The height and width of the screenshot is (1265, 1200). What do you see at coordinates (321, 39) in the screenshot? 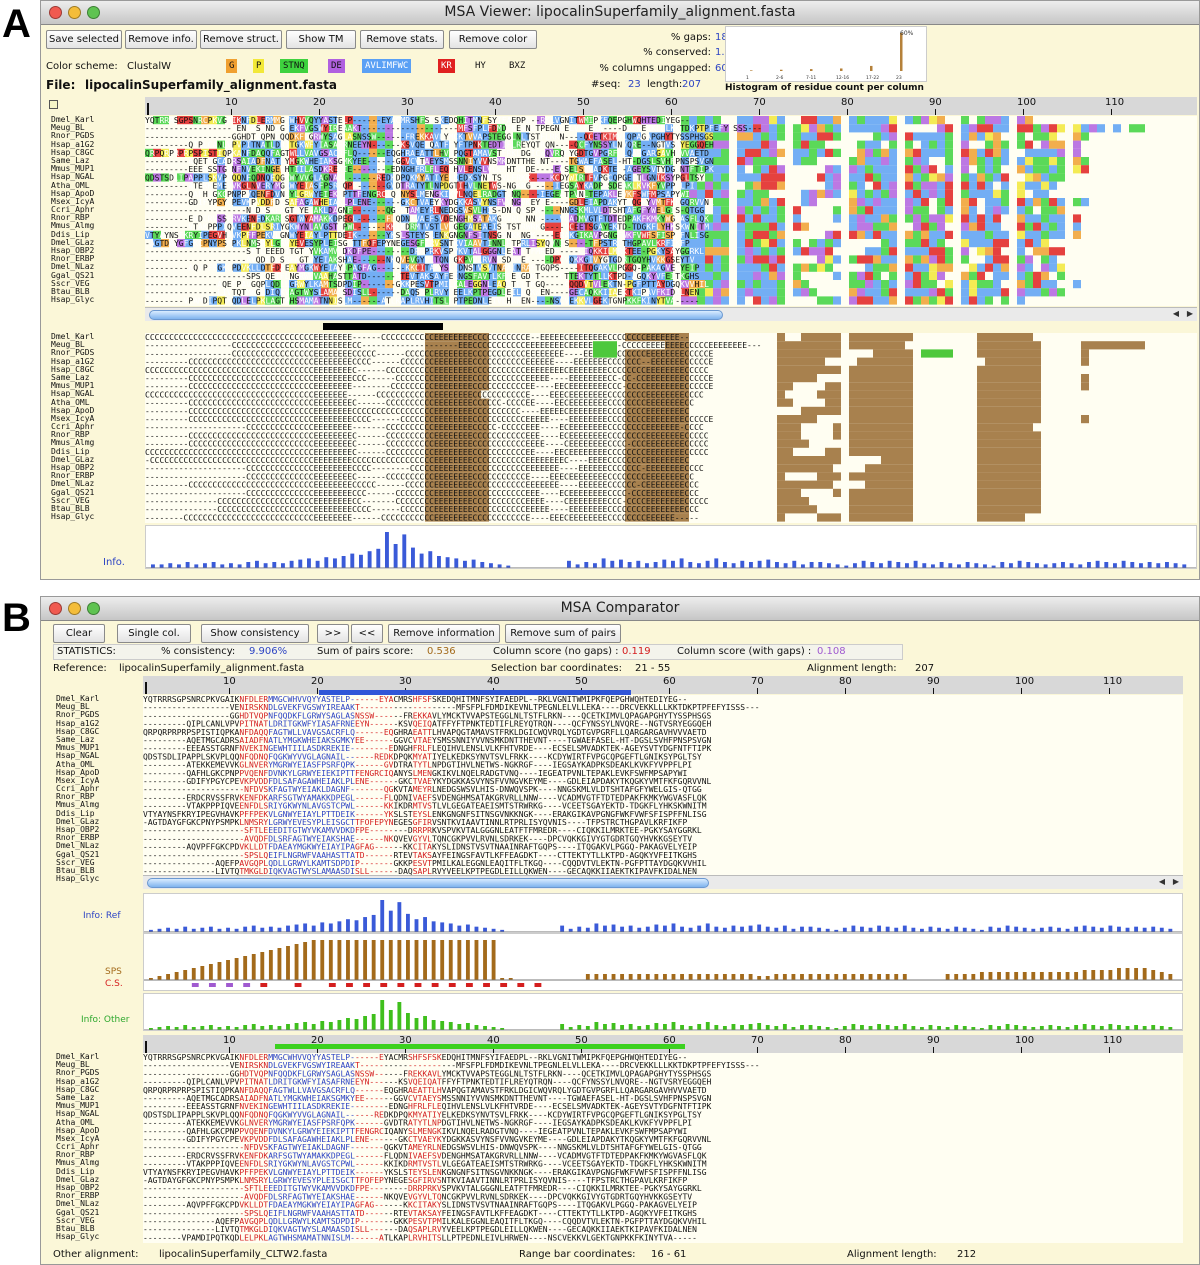
I see `show-tm-button: Show TM` at bounding box center [321, 39].